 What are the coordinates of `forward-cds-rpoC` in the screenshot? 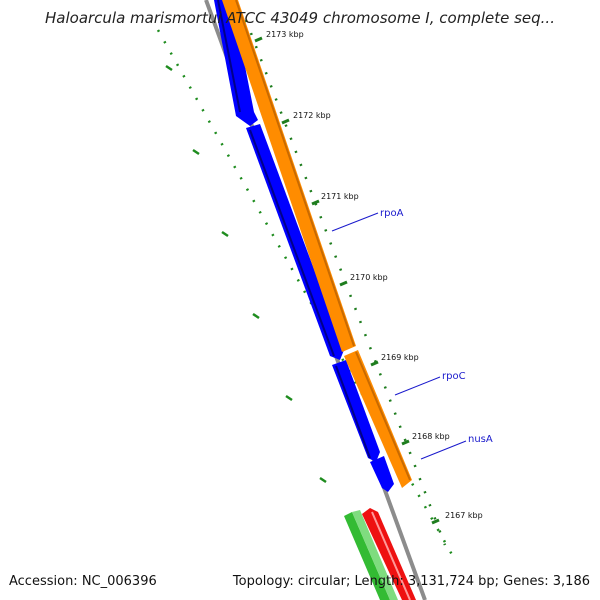 It's located at (378, 419).